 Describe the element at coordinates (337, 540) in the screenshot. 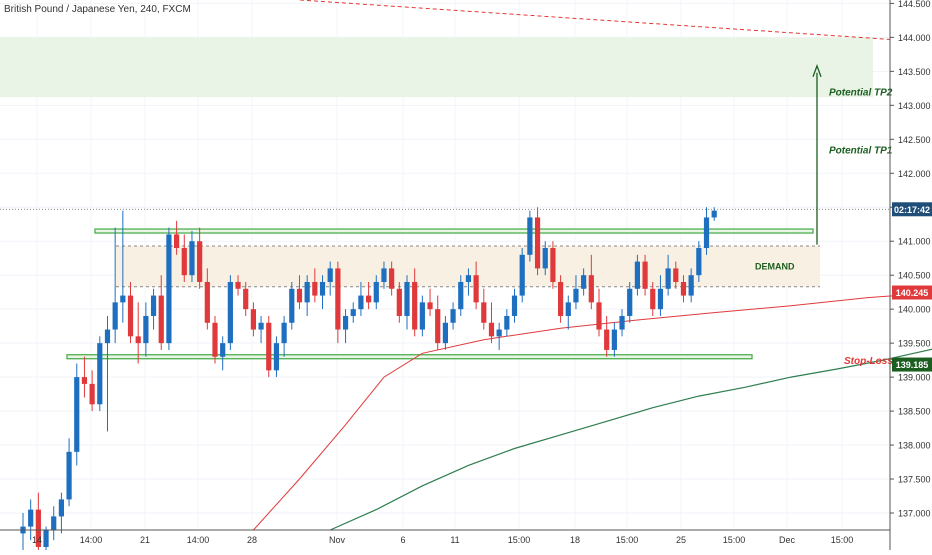

I see `time-axis-label: Nov` at that location.